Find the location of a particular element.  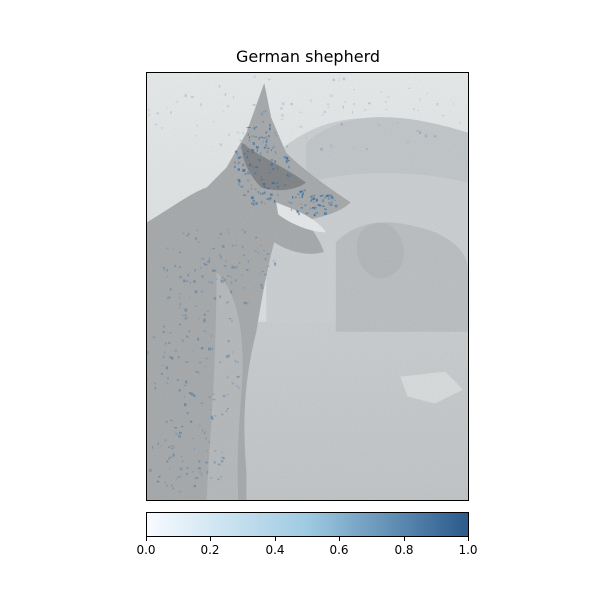

colorbar-tick-label: 0.4 is located at coordinates (275, 550).